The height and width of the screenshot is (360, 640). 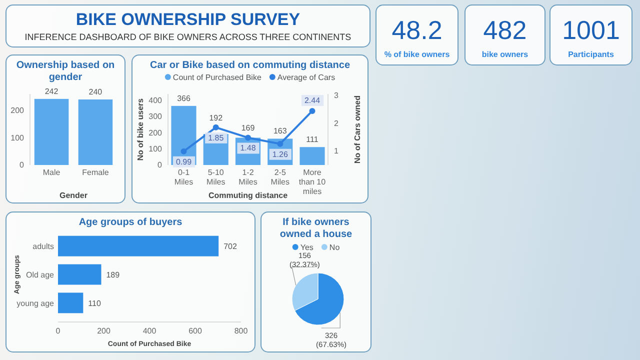 I want to click on data-label: 111, so click(x=312, y=139).